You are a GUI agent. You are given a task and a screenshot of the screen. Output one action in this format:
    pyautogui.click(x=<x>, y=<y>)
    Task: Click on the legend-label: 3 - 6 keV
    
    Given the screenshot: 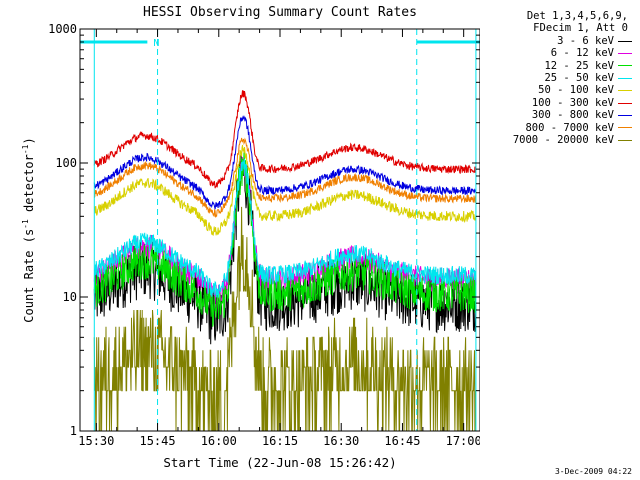 What is the action you would take?
    pyautogui.click(x=585, y=40)
    